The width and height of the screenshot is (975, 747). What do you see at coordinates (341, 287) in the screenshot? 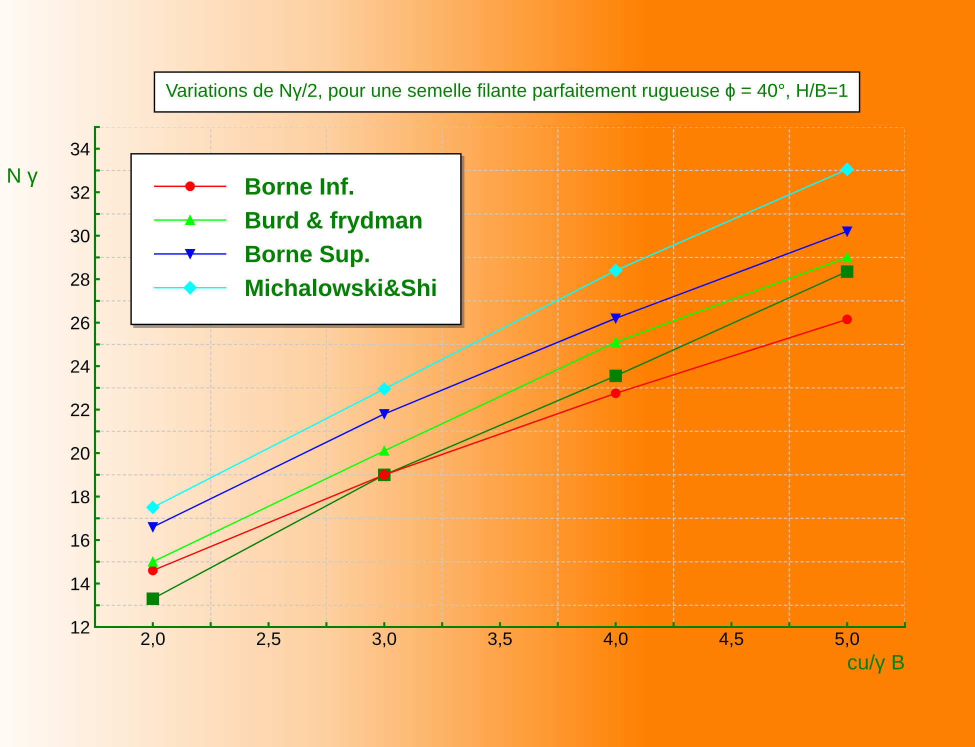
I see `legend-label: Michalowski&Shi` at bounding box center [341, 287].